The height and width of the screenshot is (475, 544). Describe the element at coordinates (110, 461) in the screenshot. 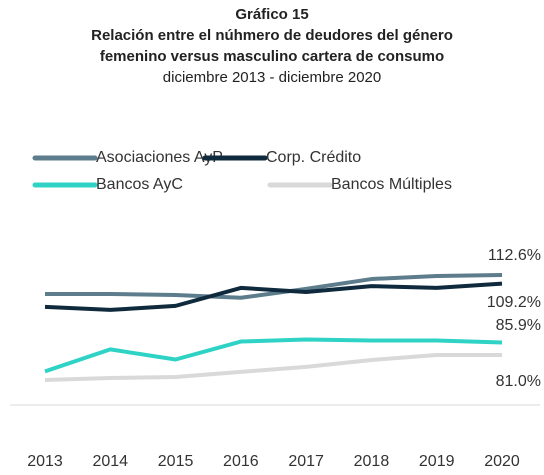

I see `x-tick-label: 2014` at that location.